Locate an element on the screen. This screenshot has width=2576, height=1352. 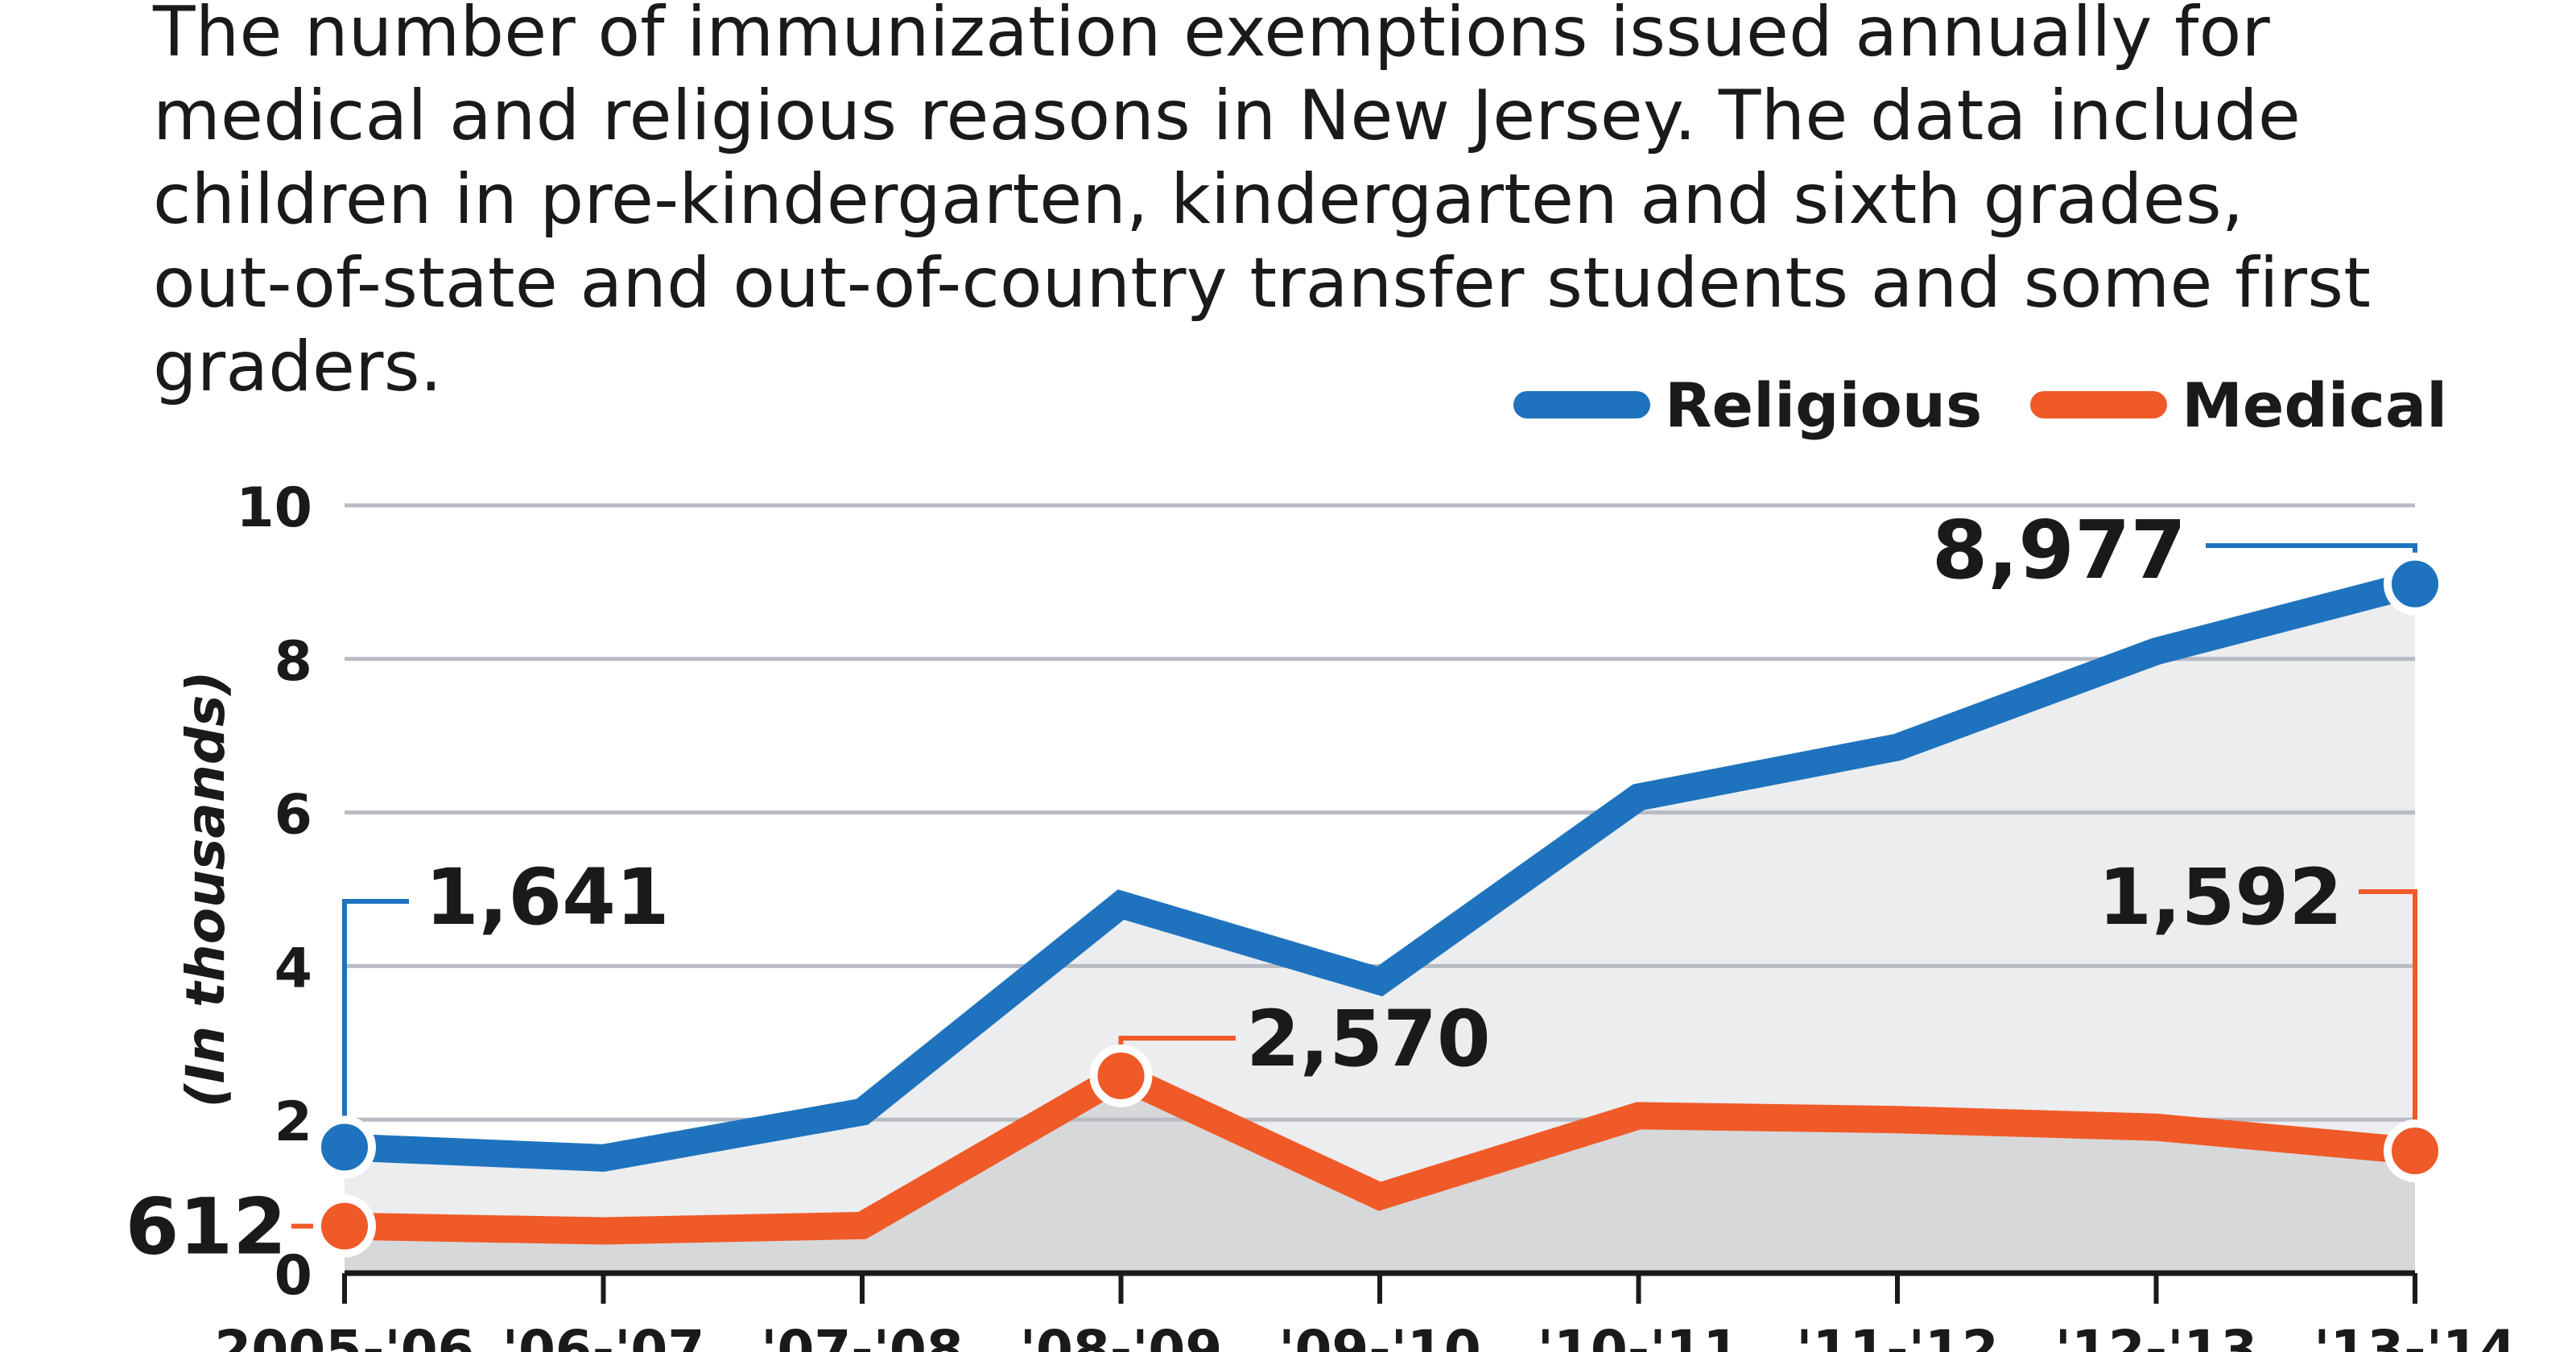
data-label-religious-8: 8,977 is located at coordinates (2059, 550).